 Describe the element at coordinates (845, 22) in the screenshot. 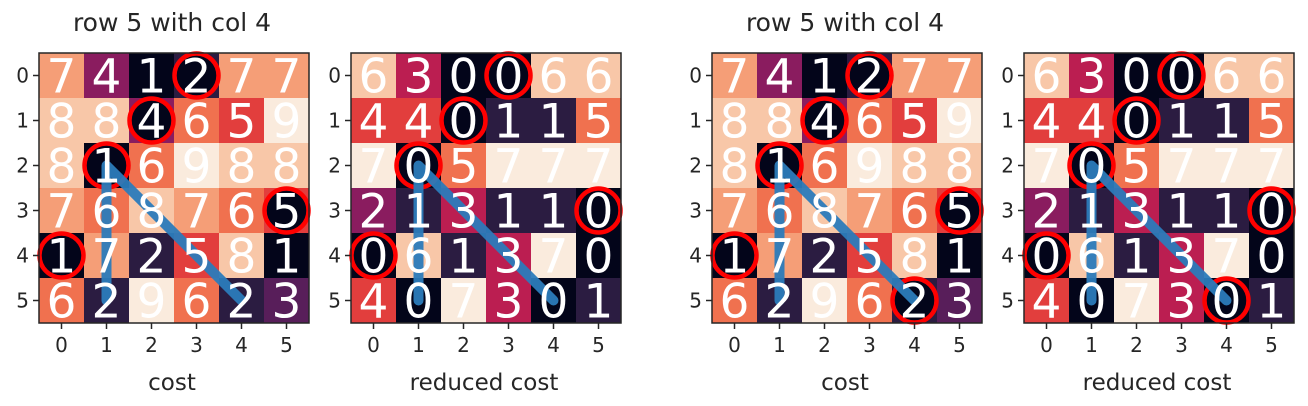

I see `panel-title-right: row 5 with col 4` at that location.